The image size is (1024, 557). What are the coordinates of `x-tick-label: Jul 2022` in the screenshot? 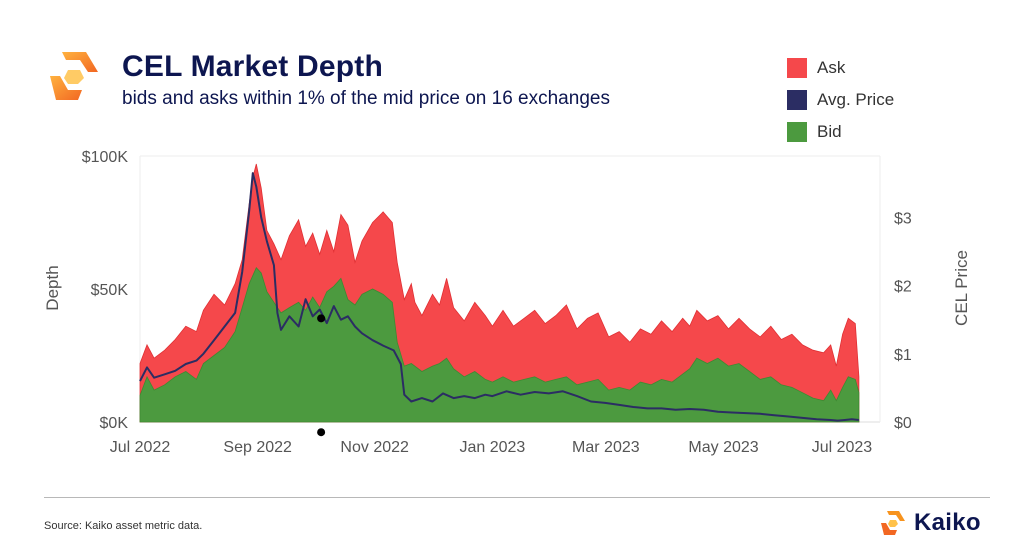 It's located at (140, 447).